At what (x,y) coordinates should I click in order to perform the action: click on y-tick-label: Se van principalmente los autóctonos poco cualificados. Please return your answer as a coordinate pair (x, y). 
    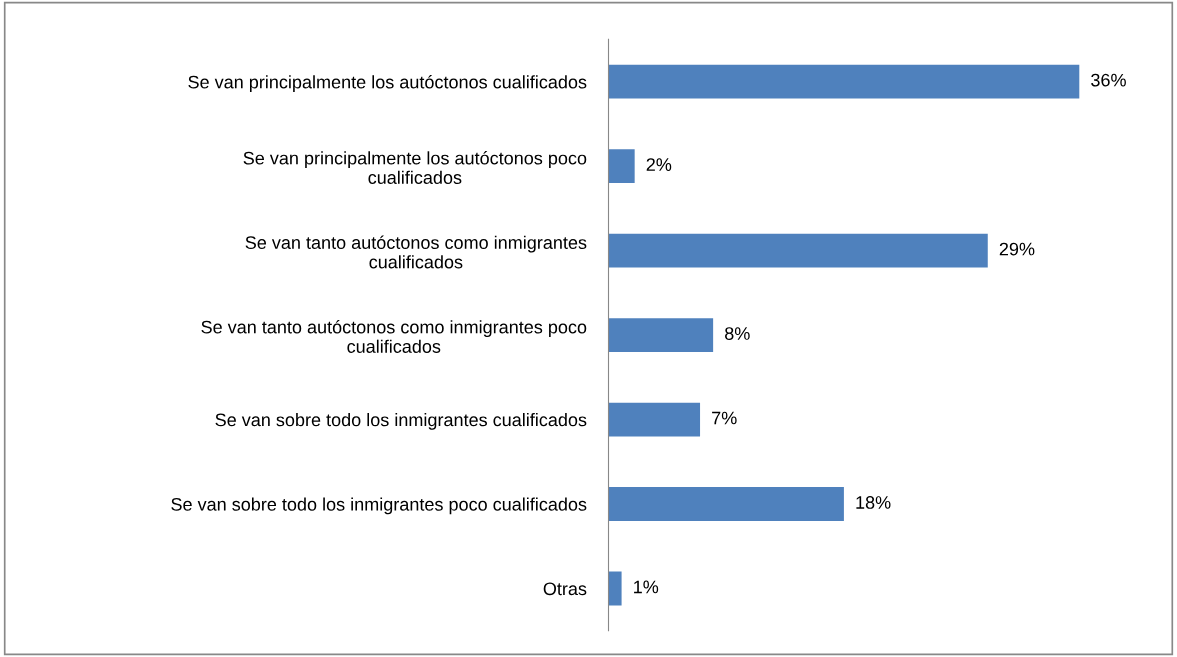
    Looking at the image, I should click on (415, 167).